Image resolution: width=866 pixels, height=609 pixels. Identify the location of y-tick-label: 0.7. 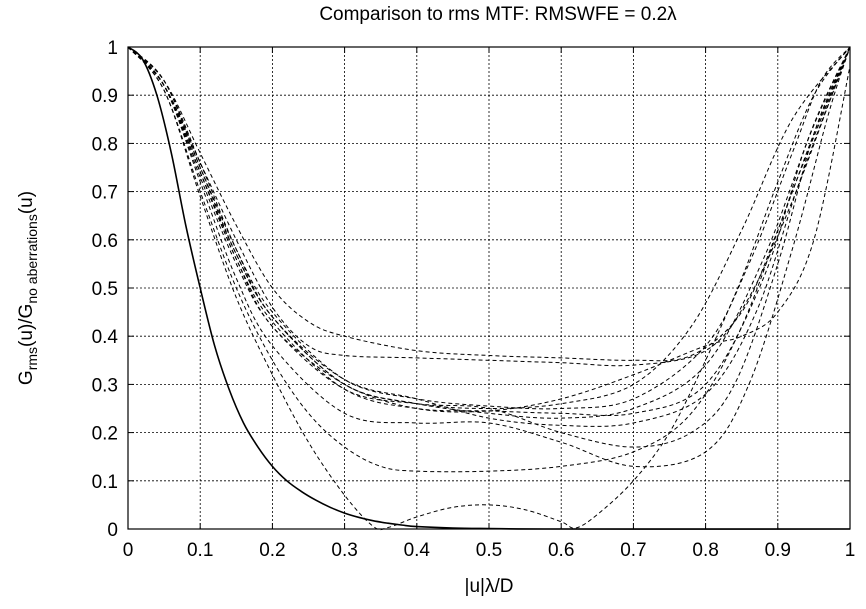
(105, 193).